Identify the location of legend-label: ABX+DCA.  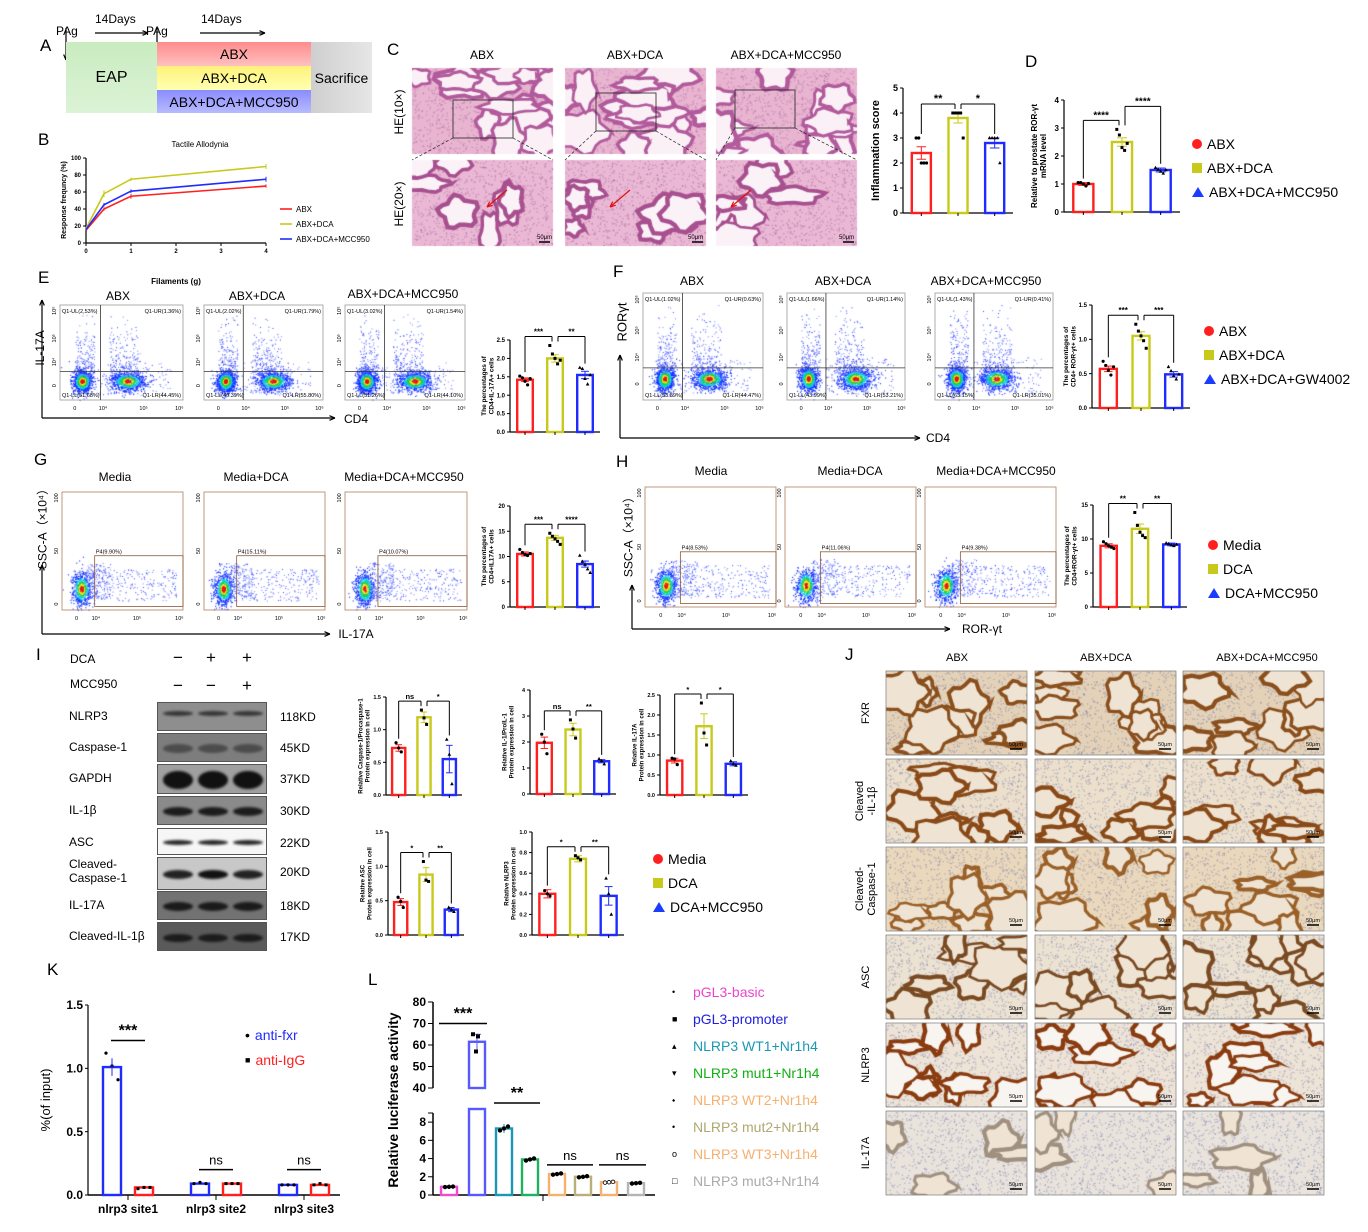
(1240, 168).